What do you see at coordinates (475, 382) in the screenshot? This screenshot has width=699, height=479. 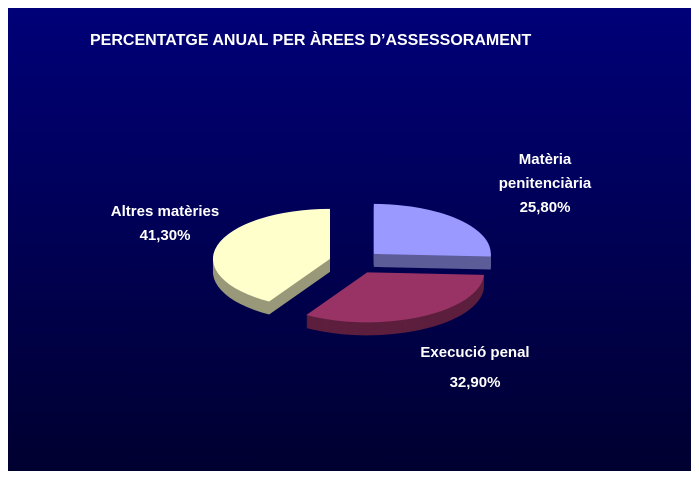 I see `value-label: 32,90%` at bounding box center [475, 382].